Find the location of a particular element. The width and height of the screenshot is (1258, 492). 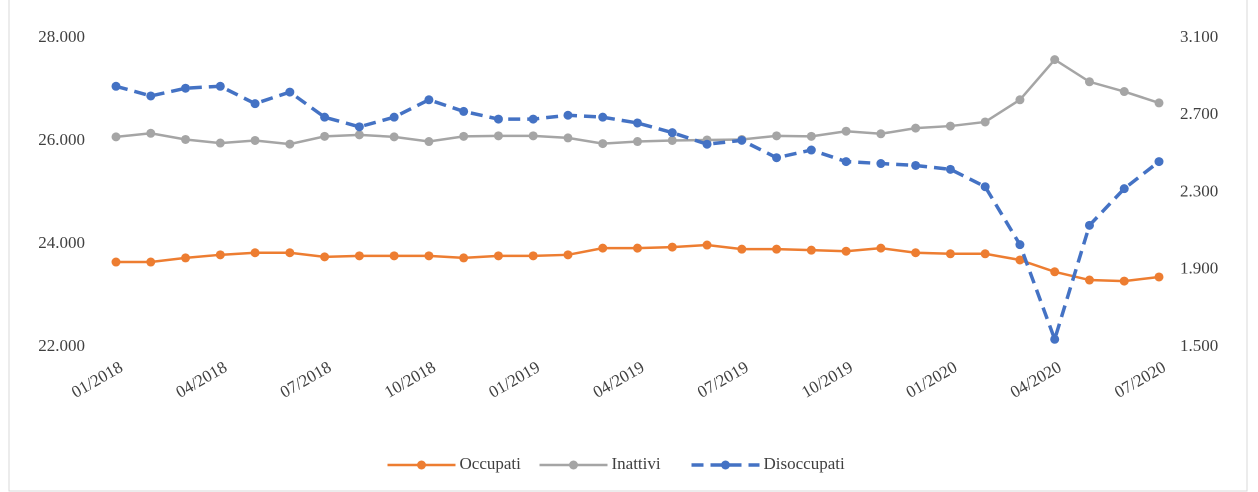

y-tick-label: 28.000 is located at coordinates (61, 36).